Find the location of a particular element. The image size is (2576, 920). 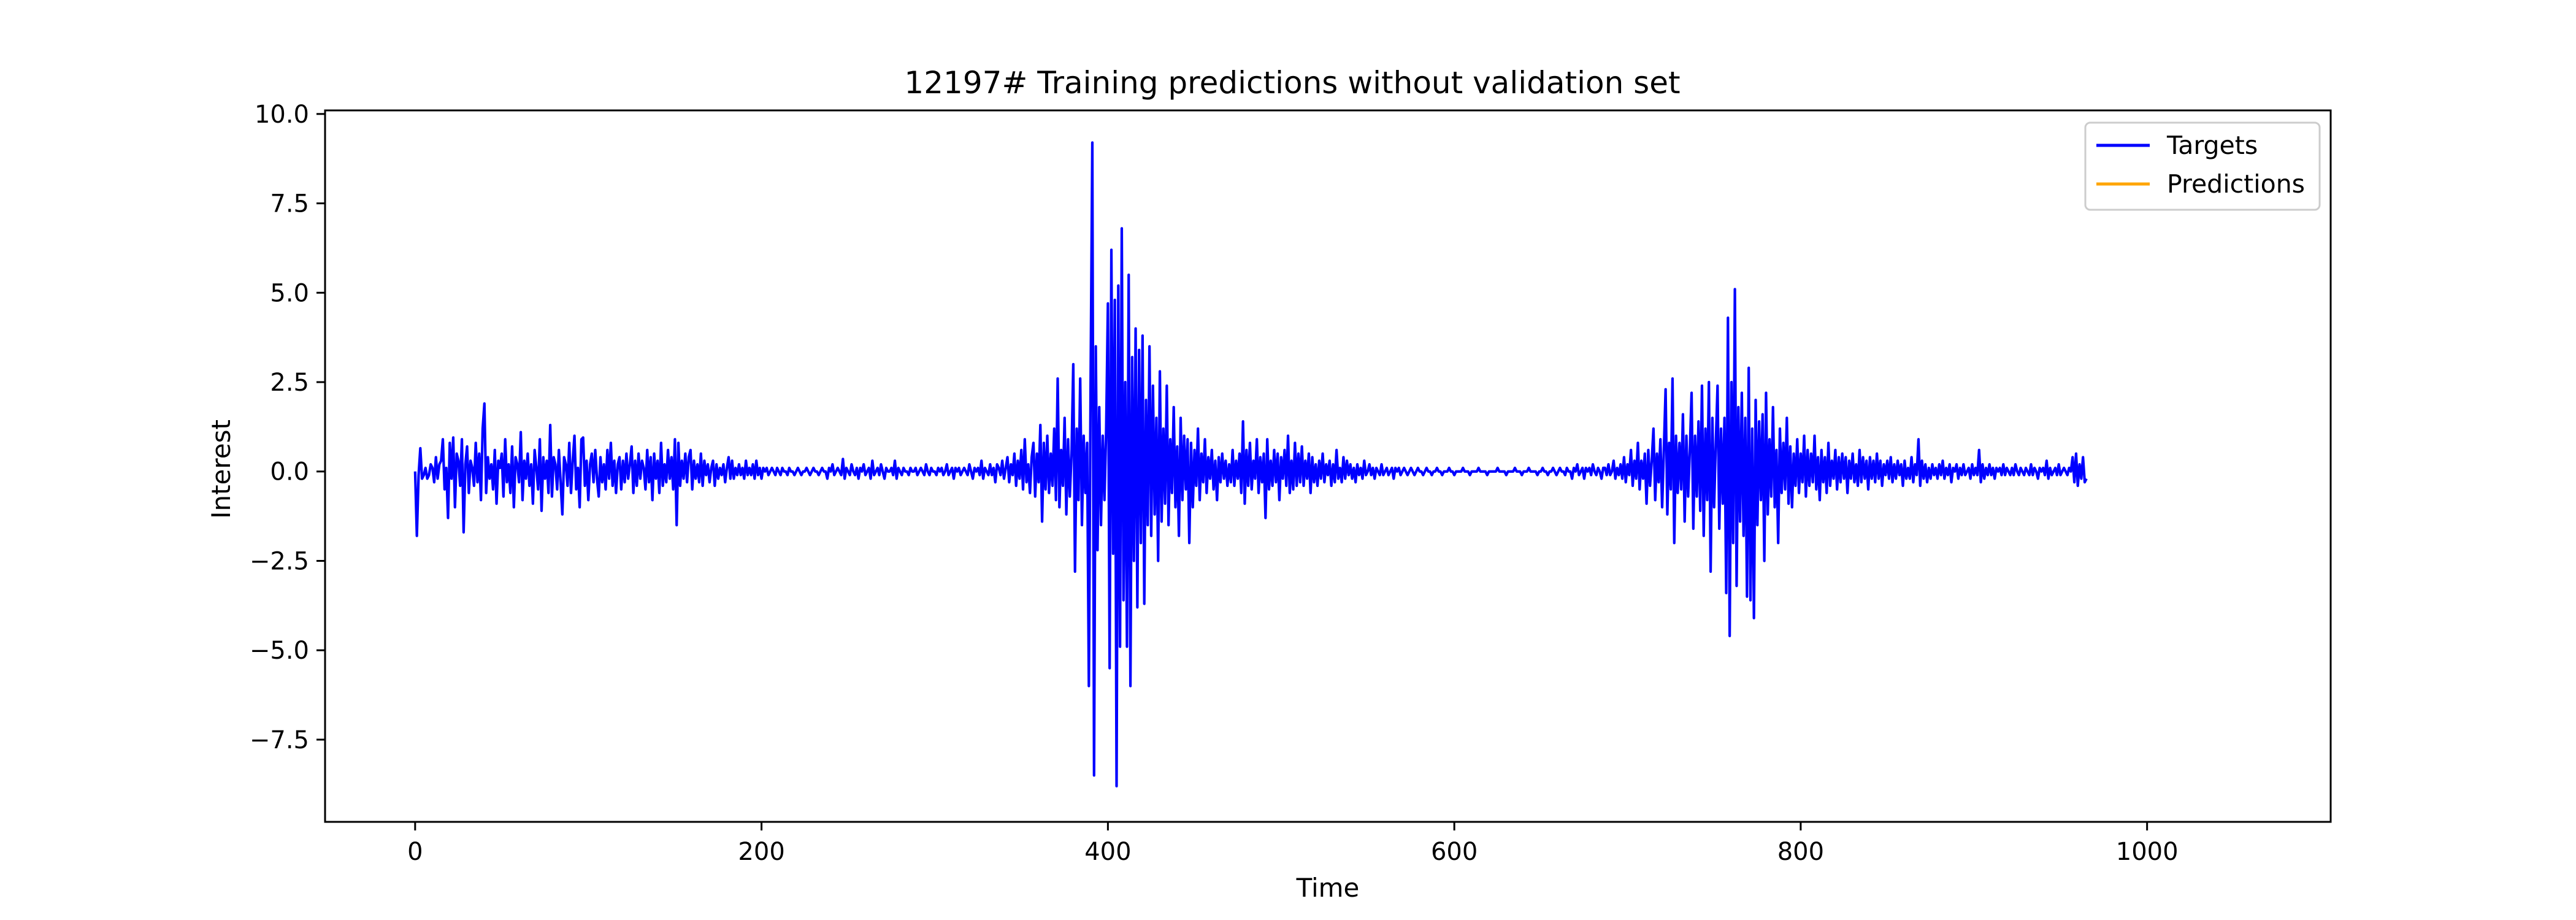

x-axis: 0 200 400 600 800 1000 is located at coordinates (1293, 844).